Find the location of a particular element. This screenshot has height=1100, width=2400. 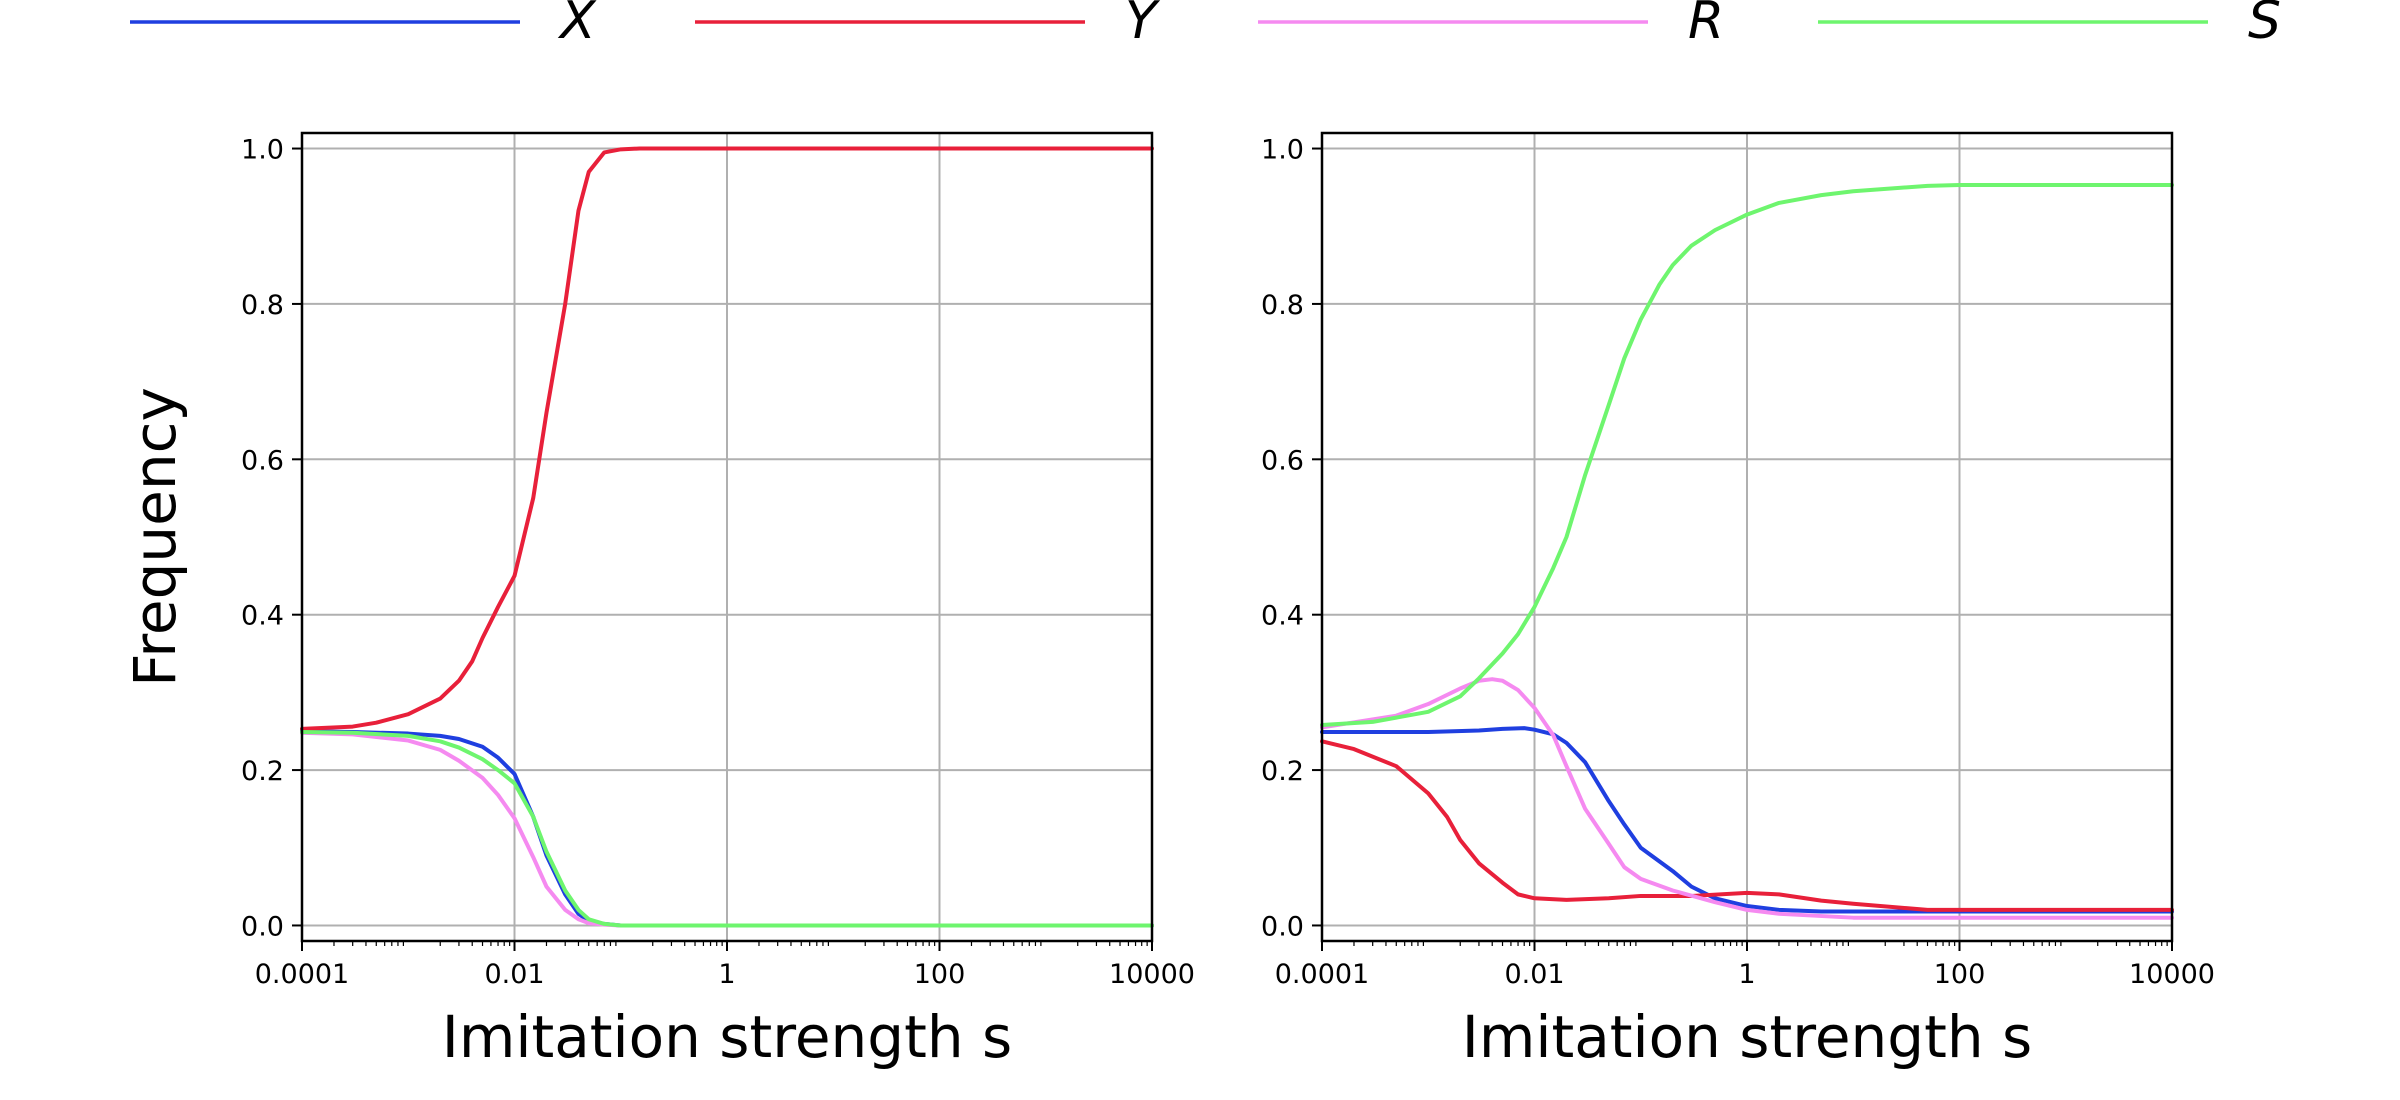

right-x-tick-label: 0.01 is located at coordinates (1534, 974).